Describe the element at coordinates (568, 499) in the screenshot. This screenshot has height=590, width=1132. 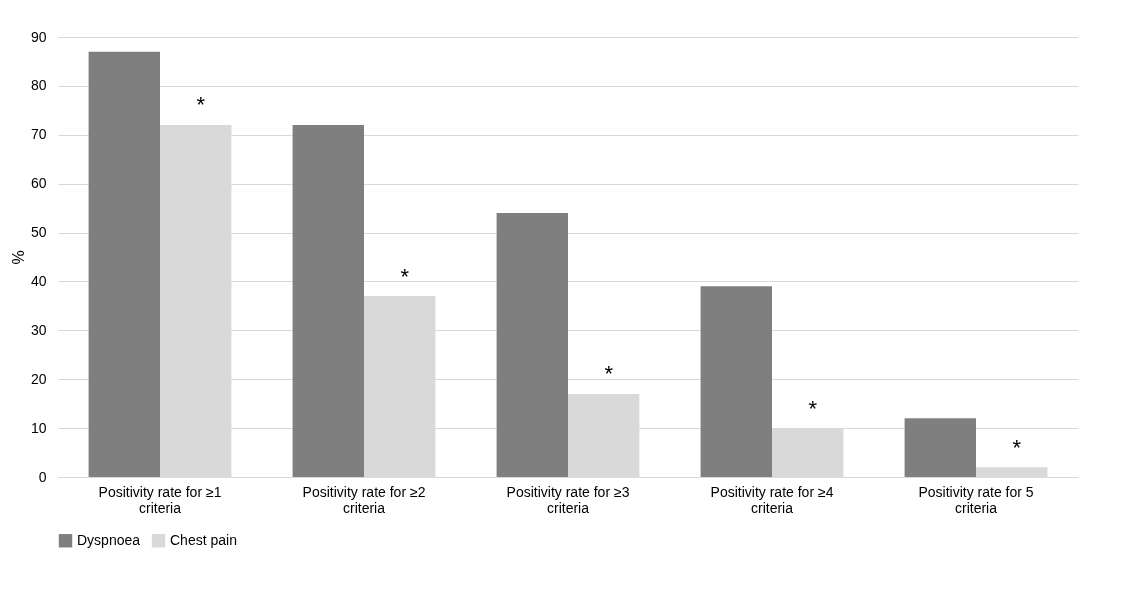
I see `x-tick-label: Positivity rate for ≥3 criteria` at that location.